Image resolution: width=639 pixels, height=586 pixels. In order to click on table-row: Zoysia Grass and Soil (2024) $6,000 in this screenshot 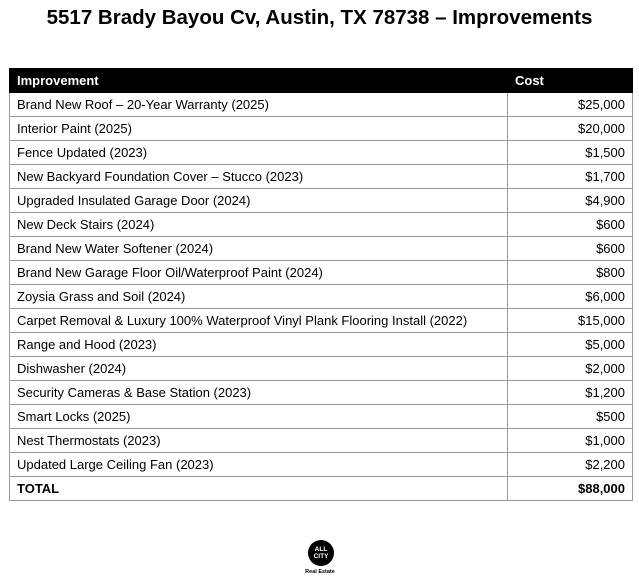, I will do `click(321, 296)`.